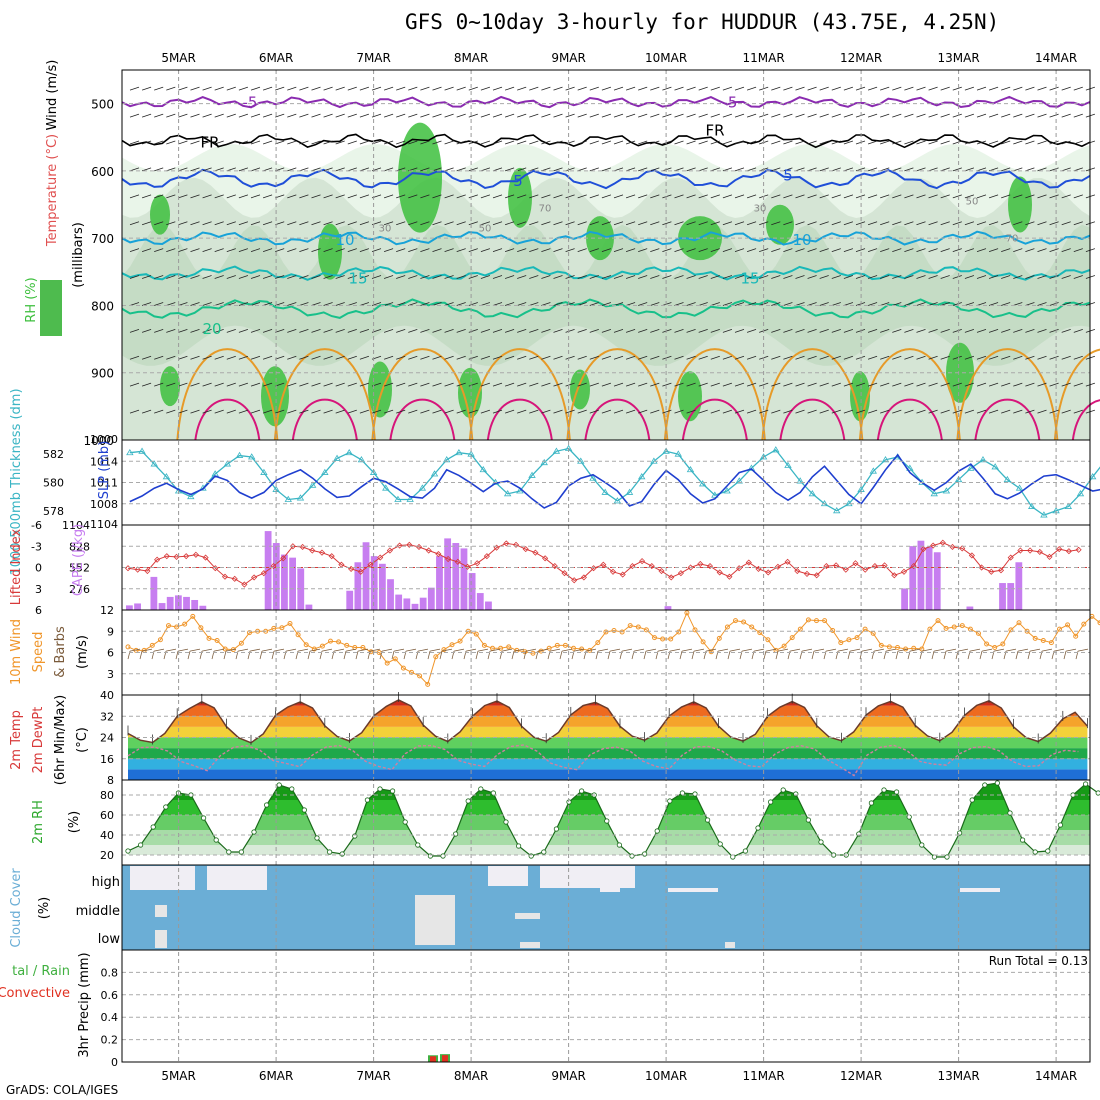  Describe the element at coordinates (31, 299) in the screenshot. I see `rh-axis-label: RH (%)` at that location.